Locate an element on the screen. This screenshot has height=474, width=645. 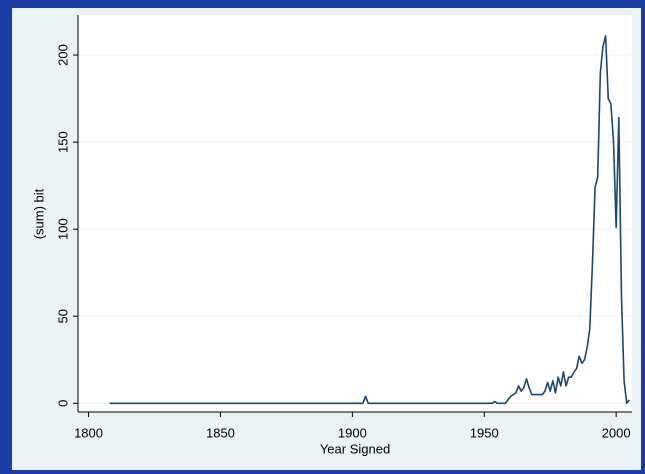
x-tick-label: 1900 is located at coordinates (352, 432).